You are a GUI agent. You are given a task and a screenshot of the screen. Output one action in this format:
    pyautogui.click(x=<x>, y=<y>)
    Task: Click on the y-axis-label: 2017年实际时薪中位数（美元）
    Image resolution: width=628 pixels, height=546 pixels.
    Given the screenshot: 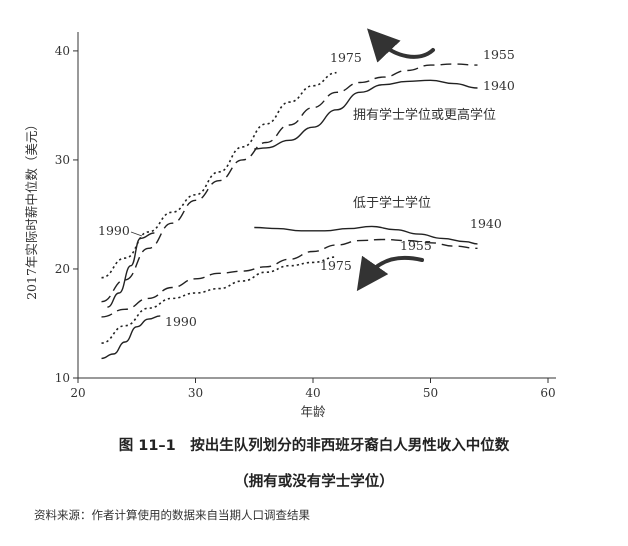 What is the action you would take?
    pyautogui.click(x=31, y=209)
    